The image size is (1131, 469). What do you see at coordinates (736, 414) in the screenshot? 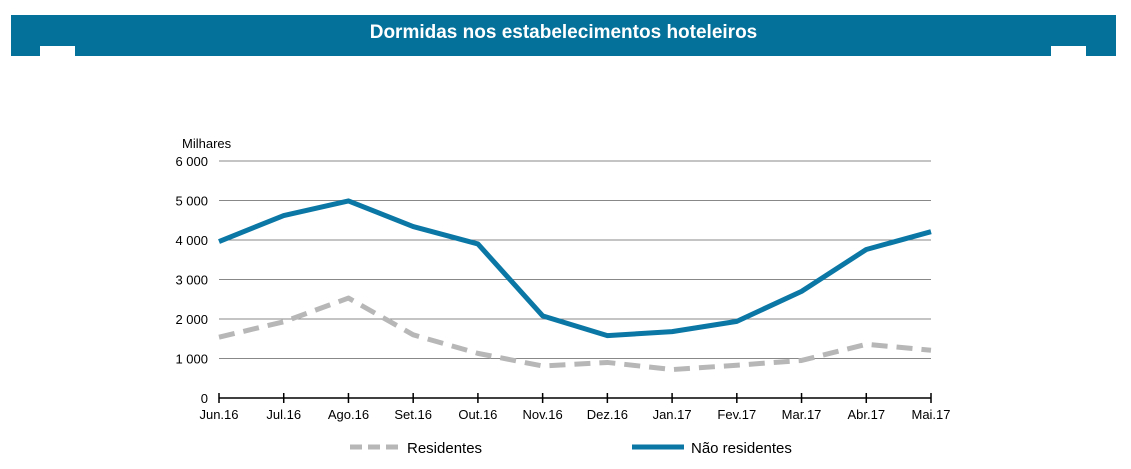
I see `x-tick-label: Fev.17` at bounding box center [736, 414].